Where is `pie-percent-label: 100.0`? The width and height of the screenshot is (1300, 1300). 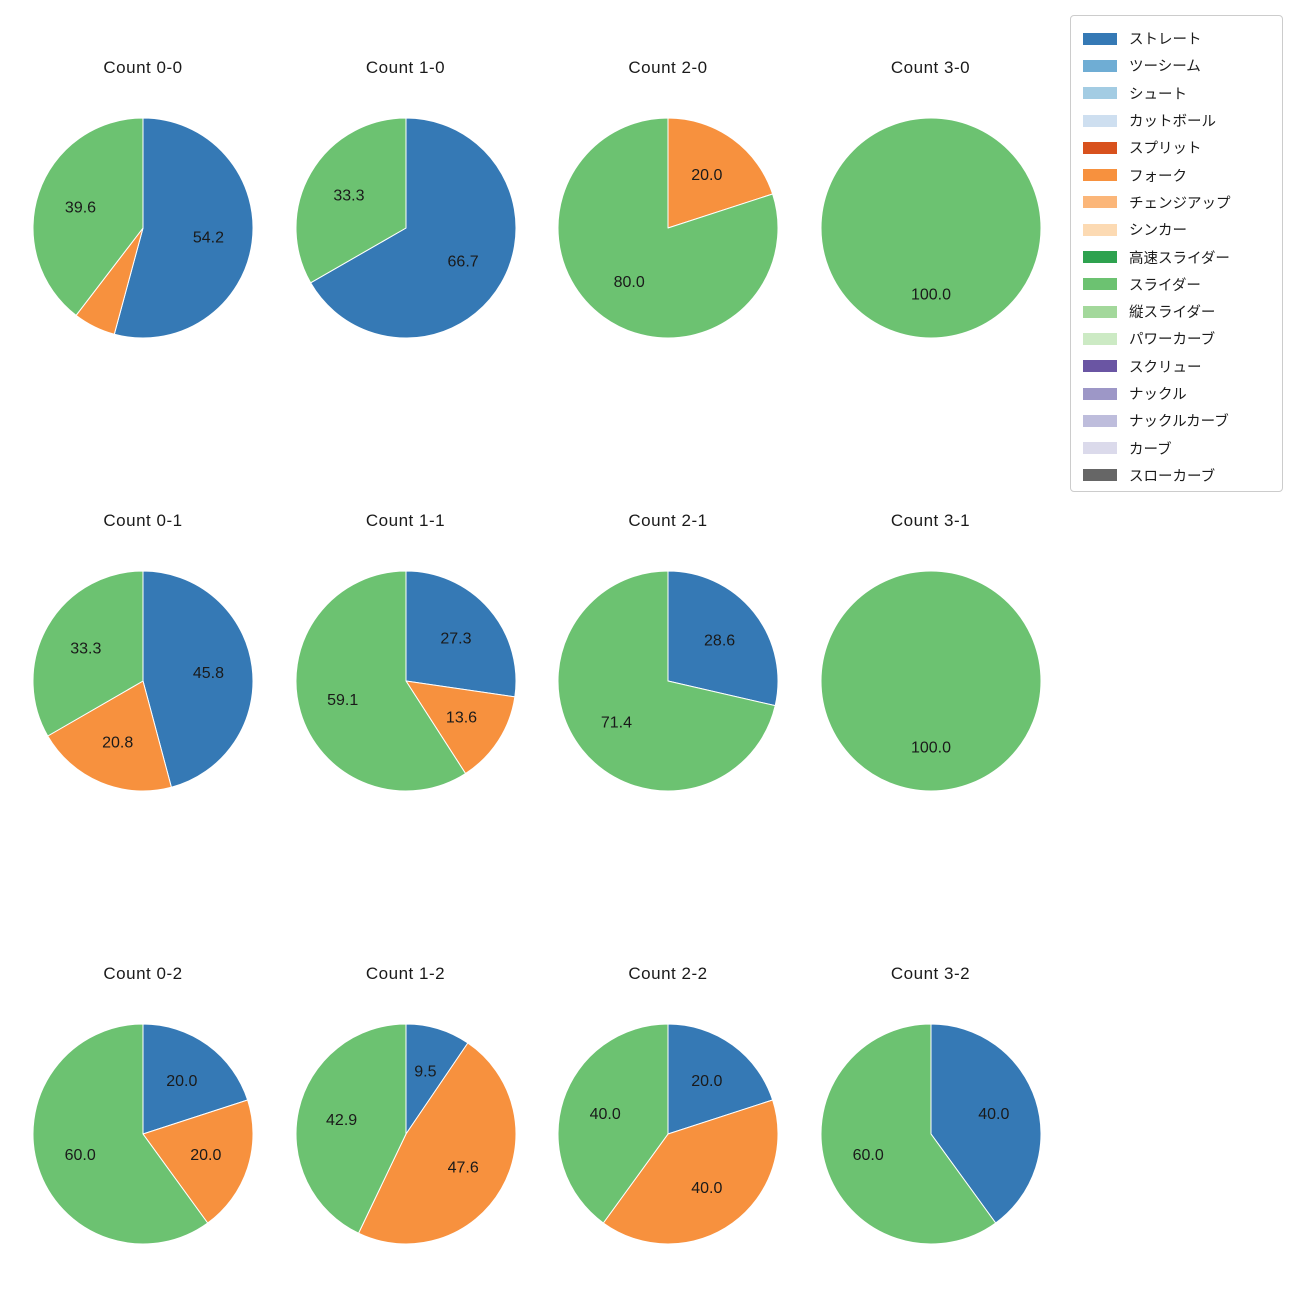
pie-percent-label: 100.0 is located at coordinates (930, 748).